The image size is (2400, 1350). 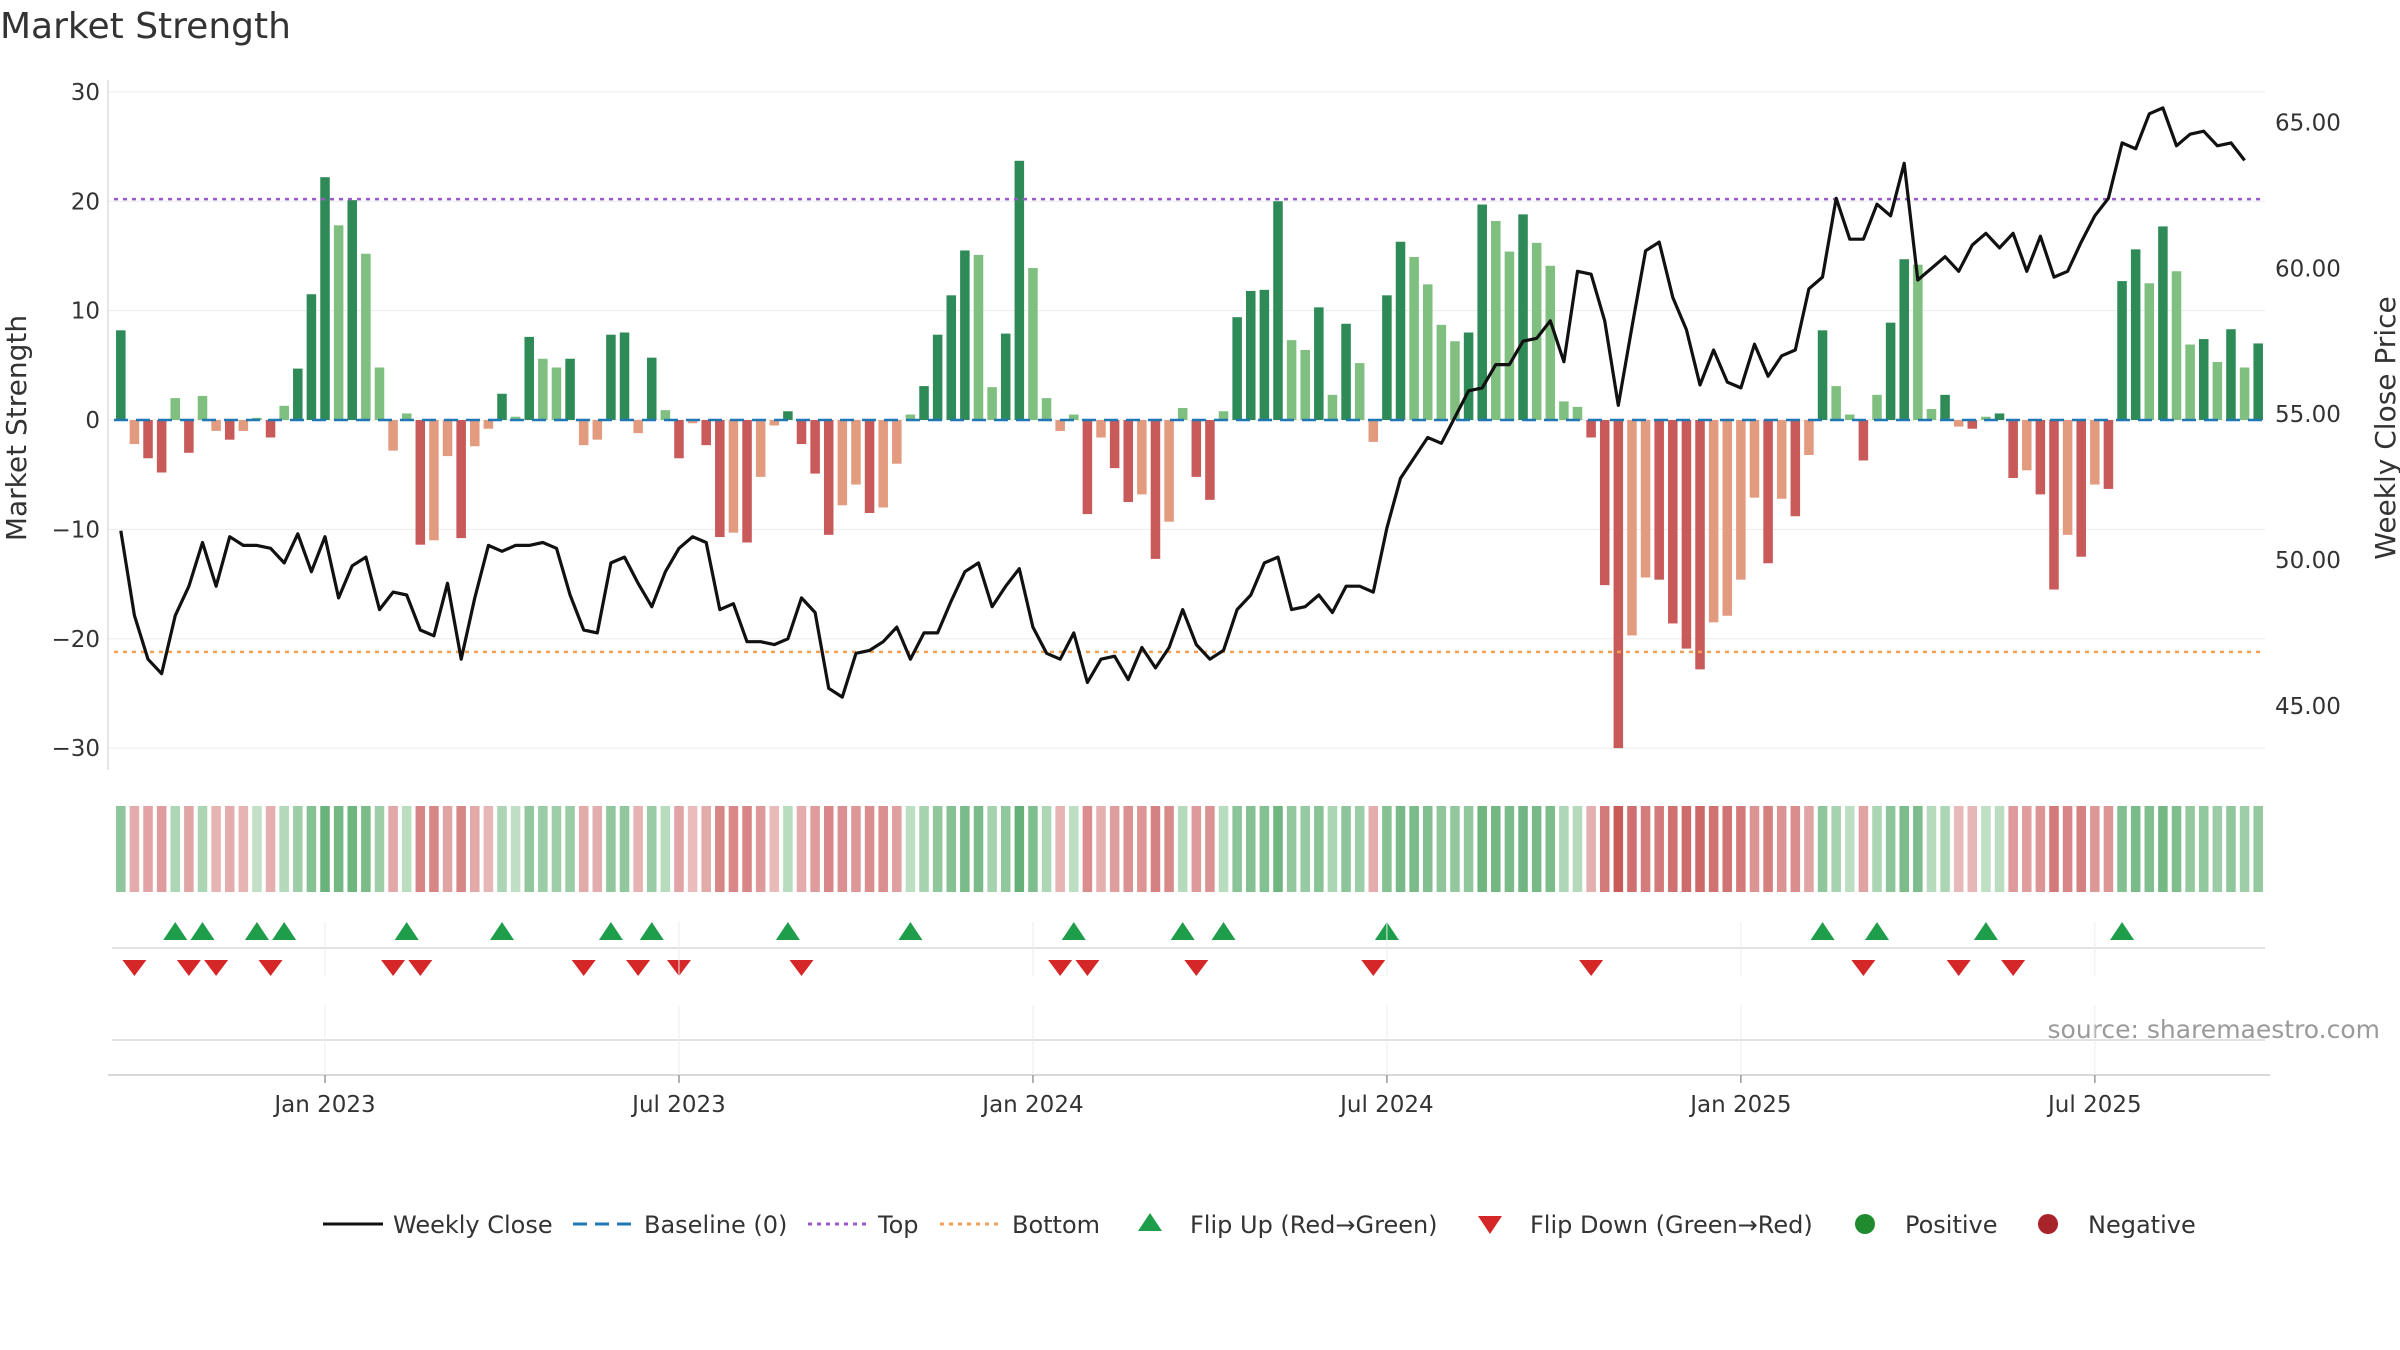 I want to click on source-label: source: sharemaestro.com, so click(x=2214, y=1029).